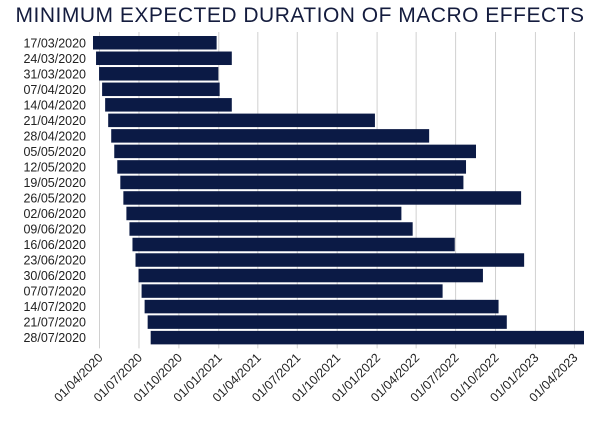 The image size is (600, 427). What do you see at coordinates (54, 74) in the screenshot?
I see `y-tick-label: 31/03/2020` at bounding box center [54, 74].